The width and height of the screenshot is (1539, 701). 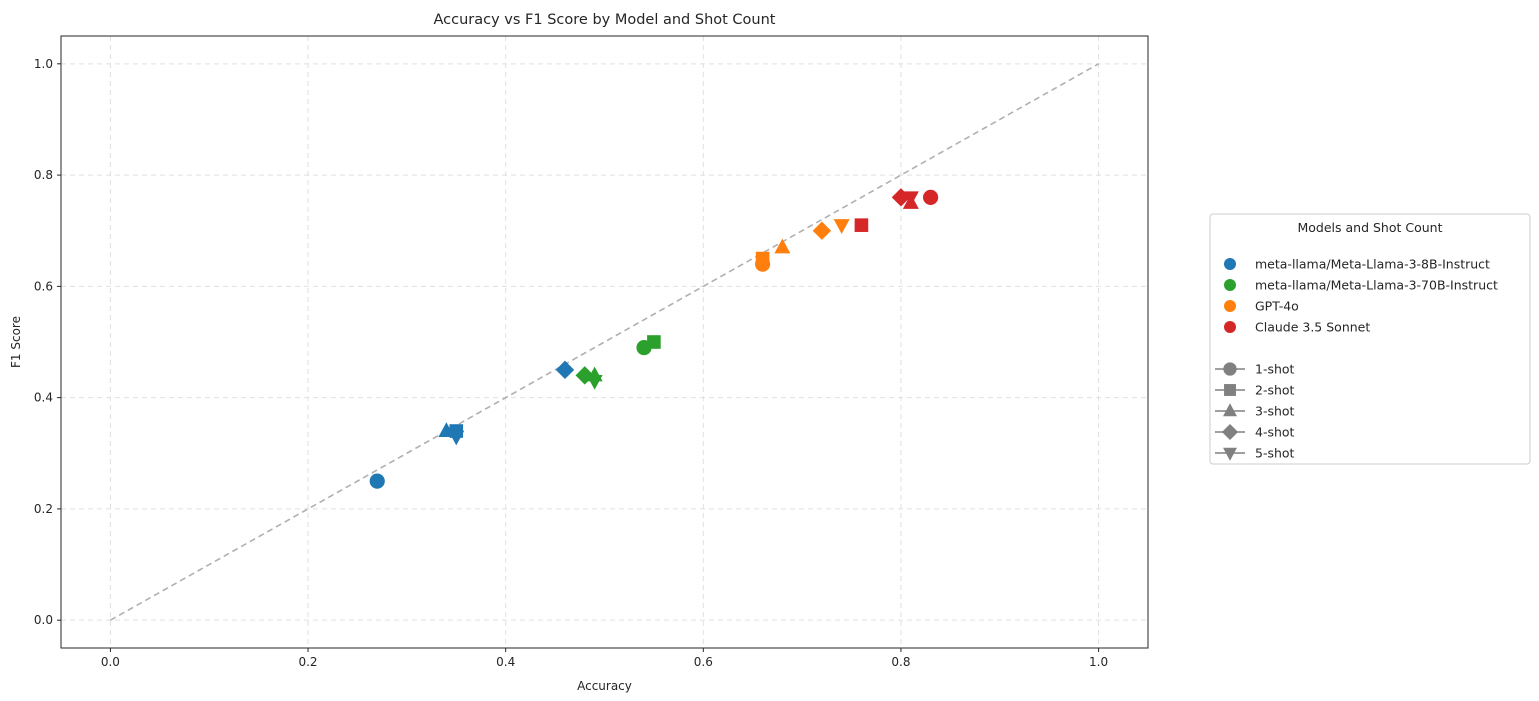 What do you see at coordinates (1277, 306) in the screenshot?
I see `legend-model-label: GPT-4o` at bounding box center [1277, 306].